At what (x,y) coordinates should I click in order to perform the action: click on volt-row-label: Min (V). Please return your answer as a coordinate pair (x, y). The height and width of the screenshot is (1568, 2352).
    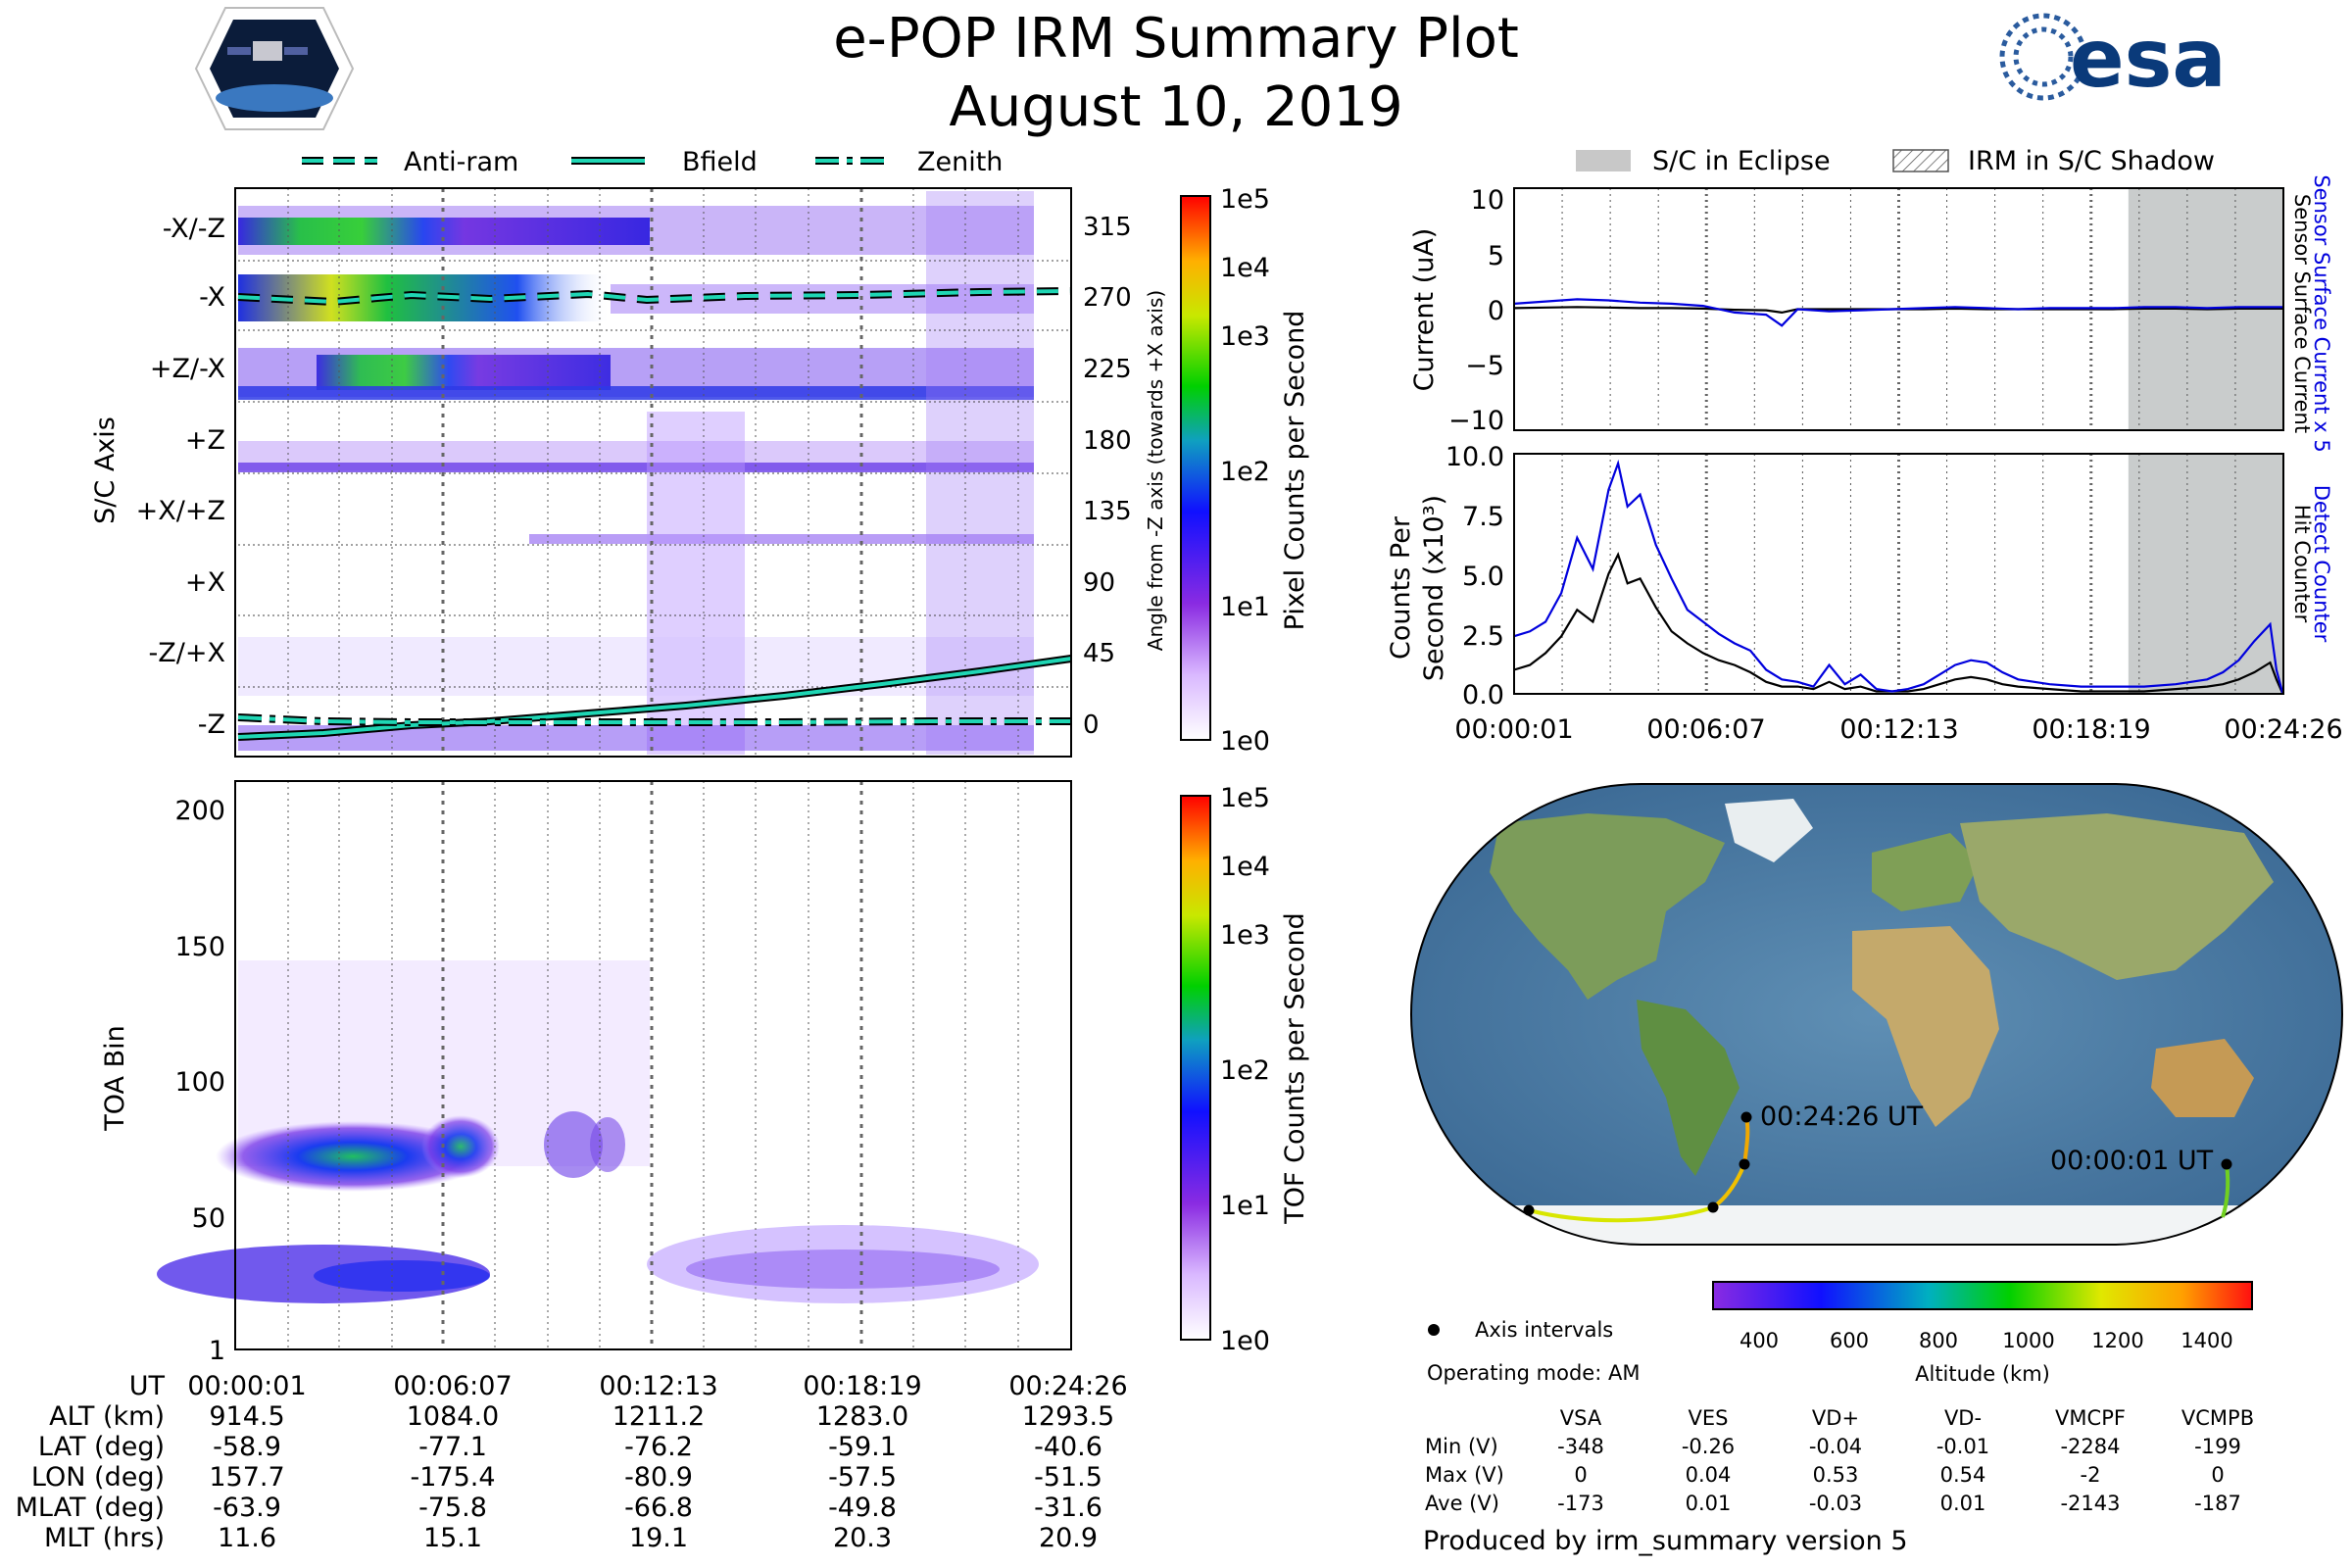
    Looking at the image, I should click on (1461, 1446).